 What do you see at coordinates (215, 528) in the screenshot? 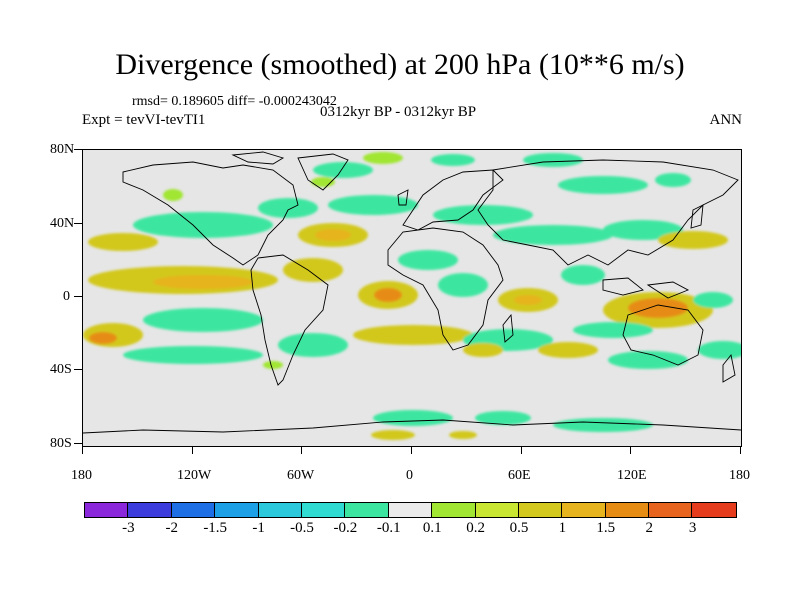
I see `colorbar-label: -1.5` at bounding box center [215, 528].